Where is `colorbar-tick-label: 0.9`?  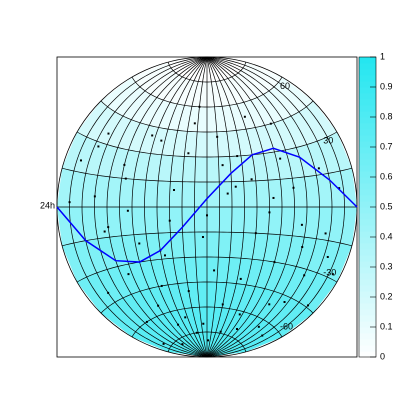
colorbar-tick-label: 0.9 is located at coordinates (386, 86).